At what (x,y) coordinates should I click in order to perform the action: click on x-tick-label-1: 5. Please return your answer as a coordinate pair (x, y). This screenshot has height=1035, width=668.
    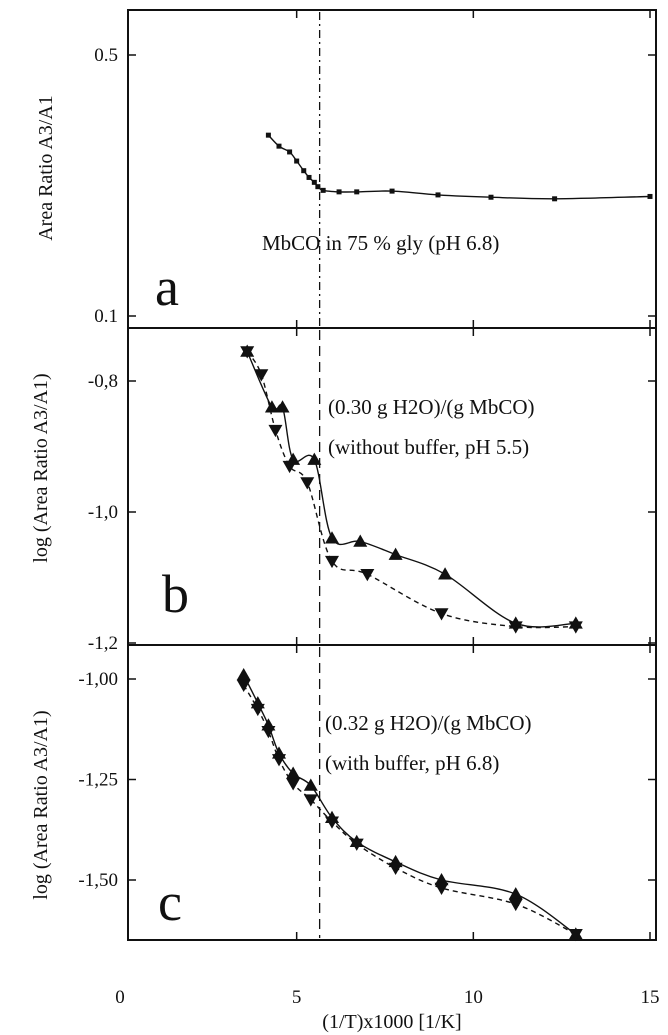
    Looking at the image, I should click on (297, 997).